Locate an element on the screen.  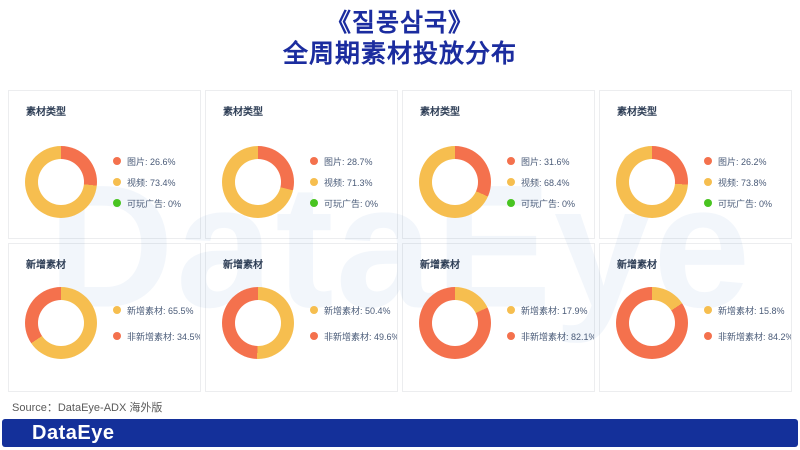
footer-brand-bar: DataEye is located at coordinates (400, 433).